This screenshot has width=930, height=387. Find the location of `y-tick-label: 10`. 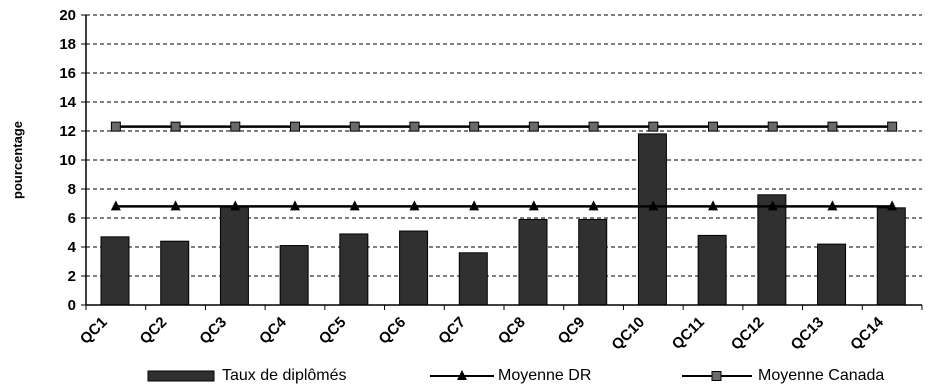

y-tick-label: 10 is located at coordinates (67, 160).